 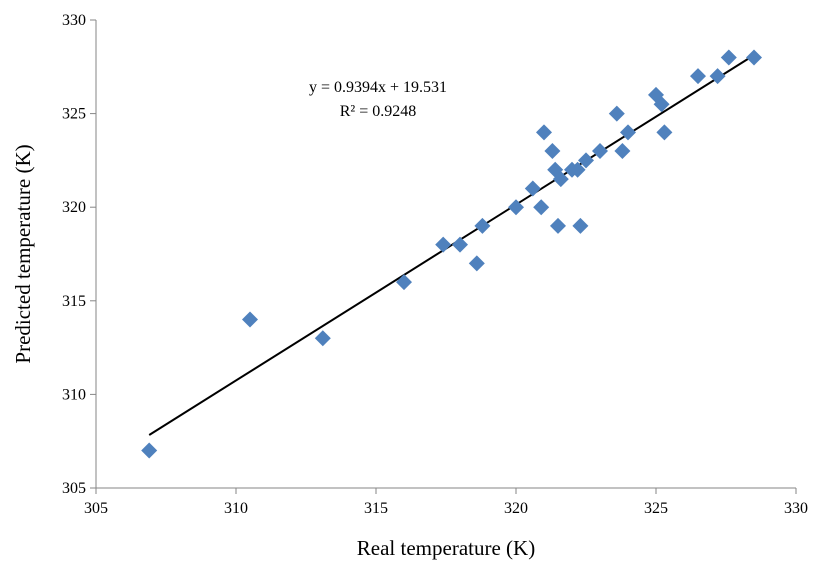 What do you see at coordinates (376, 508) in the screenshot?
I see `x-tick-label: 315` at bounding box center [376, 508].